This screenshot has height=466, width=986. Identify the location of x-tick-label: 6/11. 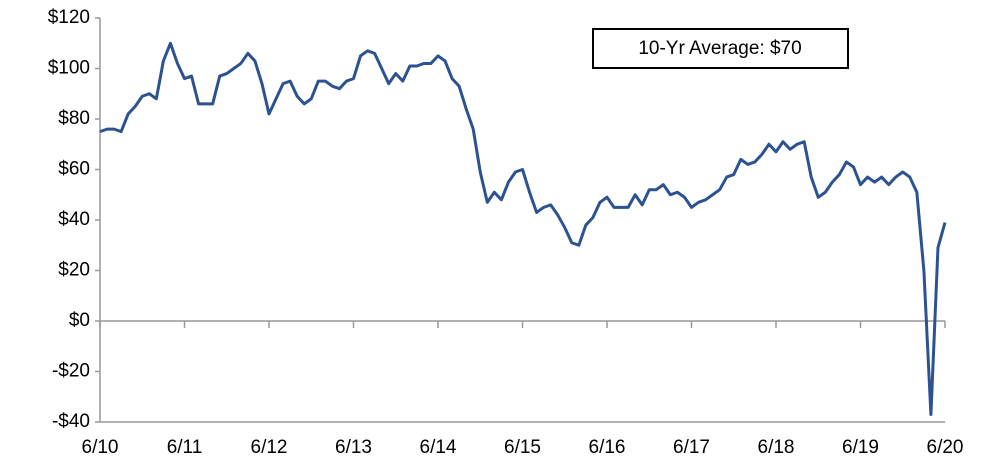
(185, 447).